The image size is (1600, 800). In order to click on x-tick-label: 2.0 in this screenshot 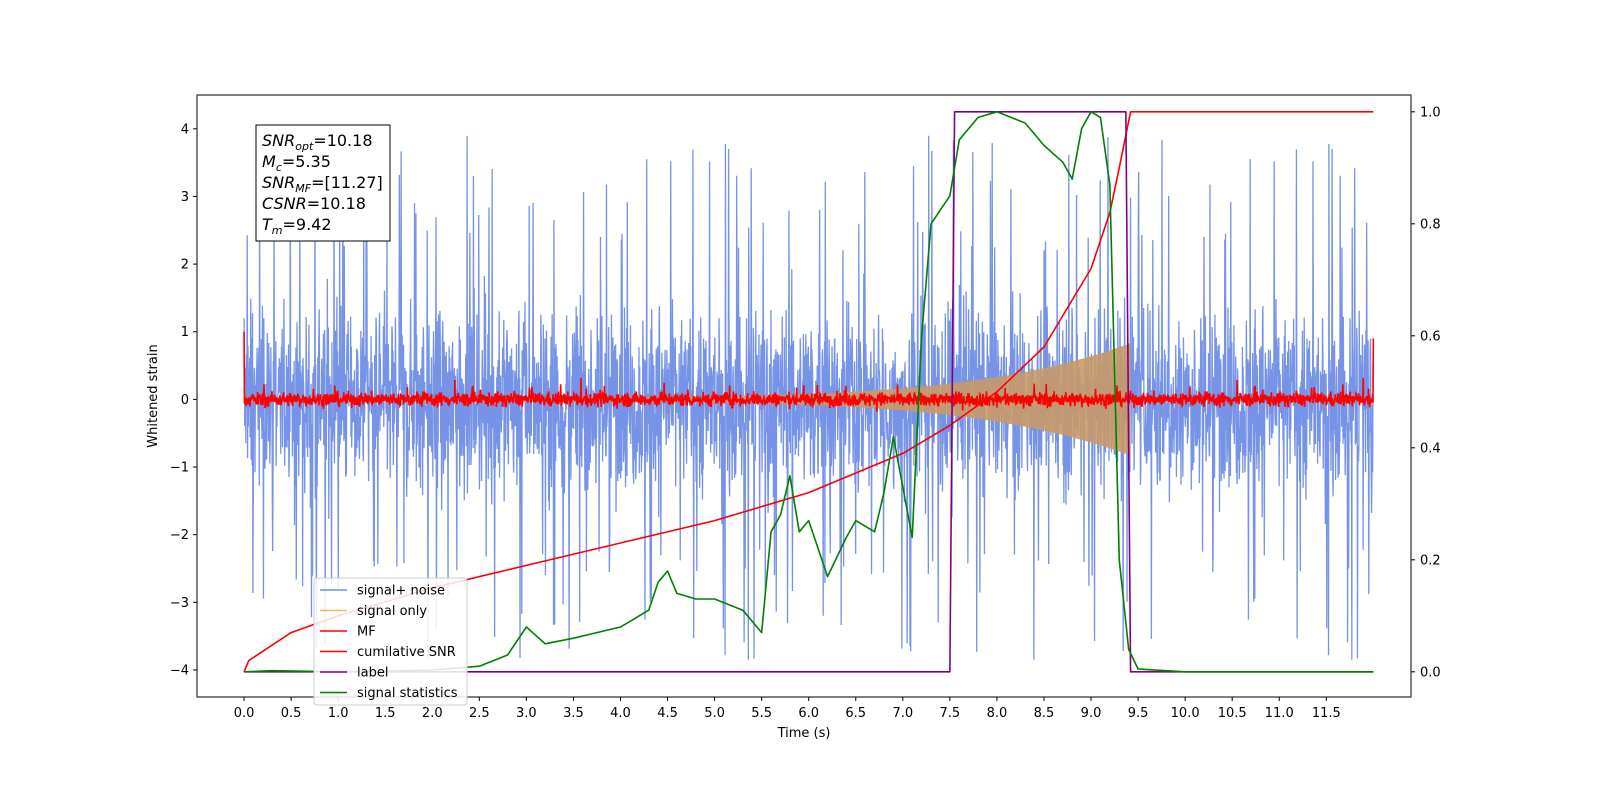, I will do `click(432, 713)`.